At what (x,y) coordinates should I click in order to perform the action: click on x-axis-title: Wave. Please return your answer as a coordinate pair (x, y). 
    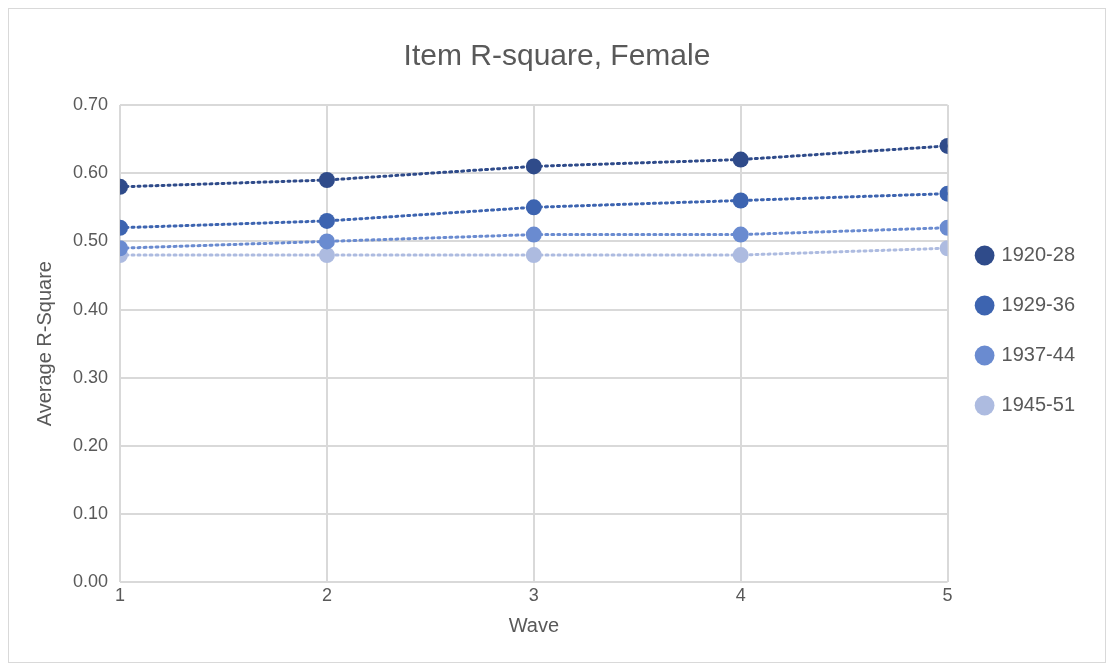
    Looking at the image, I should click on (534, 624).